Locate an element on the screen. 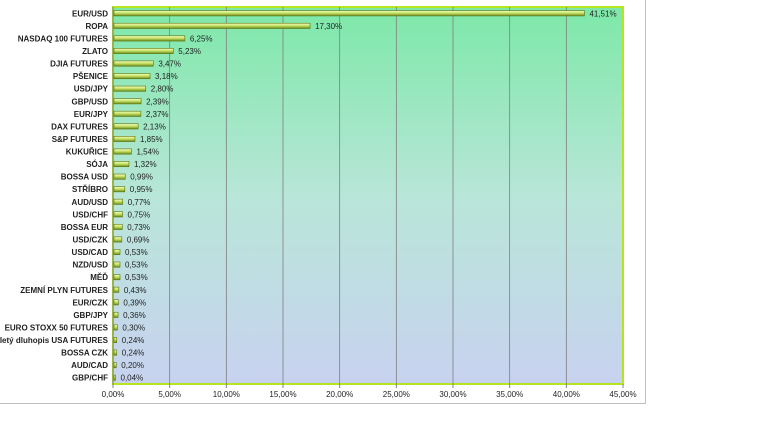 The height and width of the screenshot is (436, 773). category-label: BOSSA EUR is located at coordinates (84, 227).